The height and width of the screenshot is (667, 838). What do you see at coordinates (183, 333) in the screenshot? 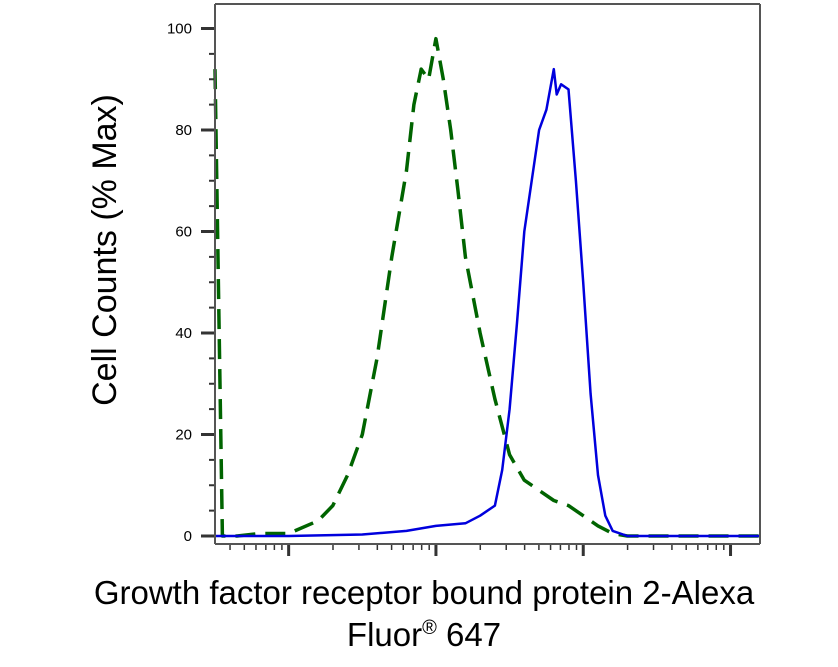
I see `y-tick-label: 40` at bounding box center [183, 333].